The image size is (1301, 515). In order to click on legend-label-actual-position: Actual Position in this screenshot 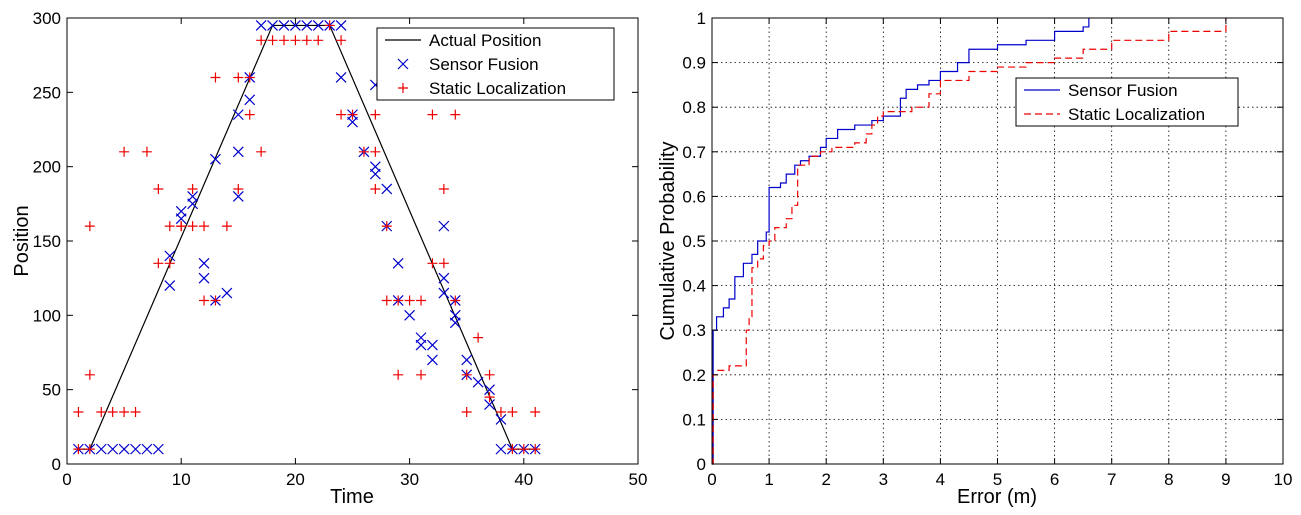, I will do `click(485, 40)`.